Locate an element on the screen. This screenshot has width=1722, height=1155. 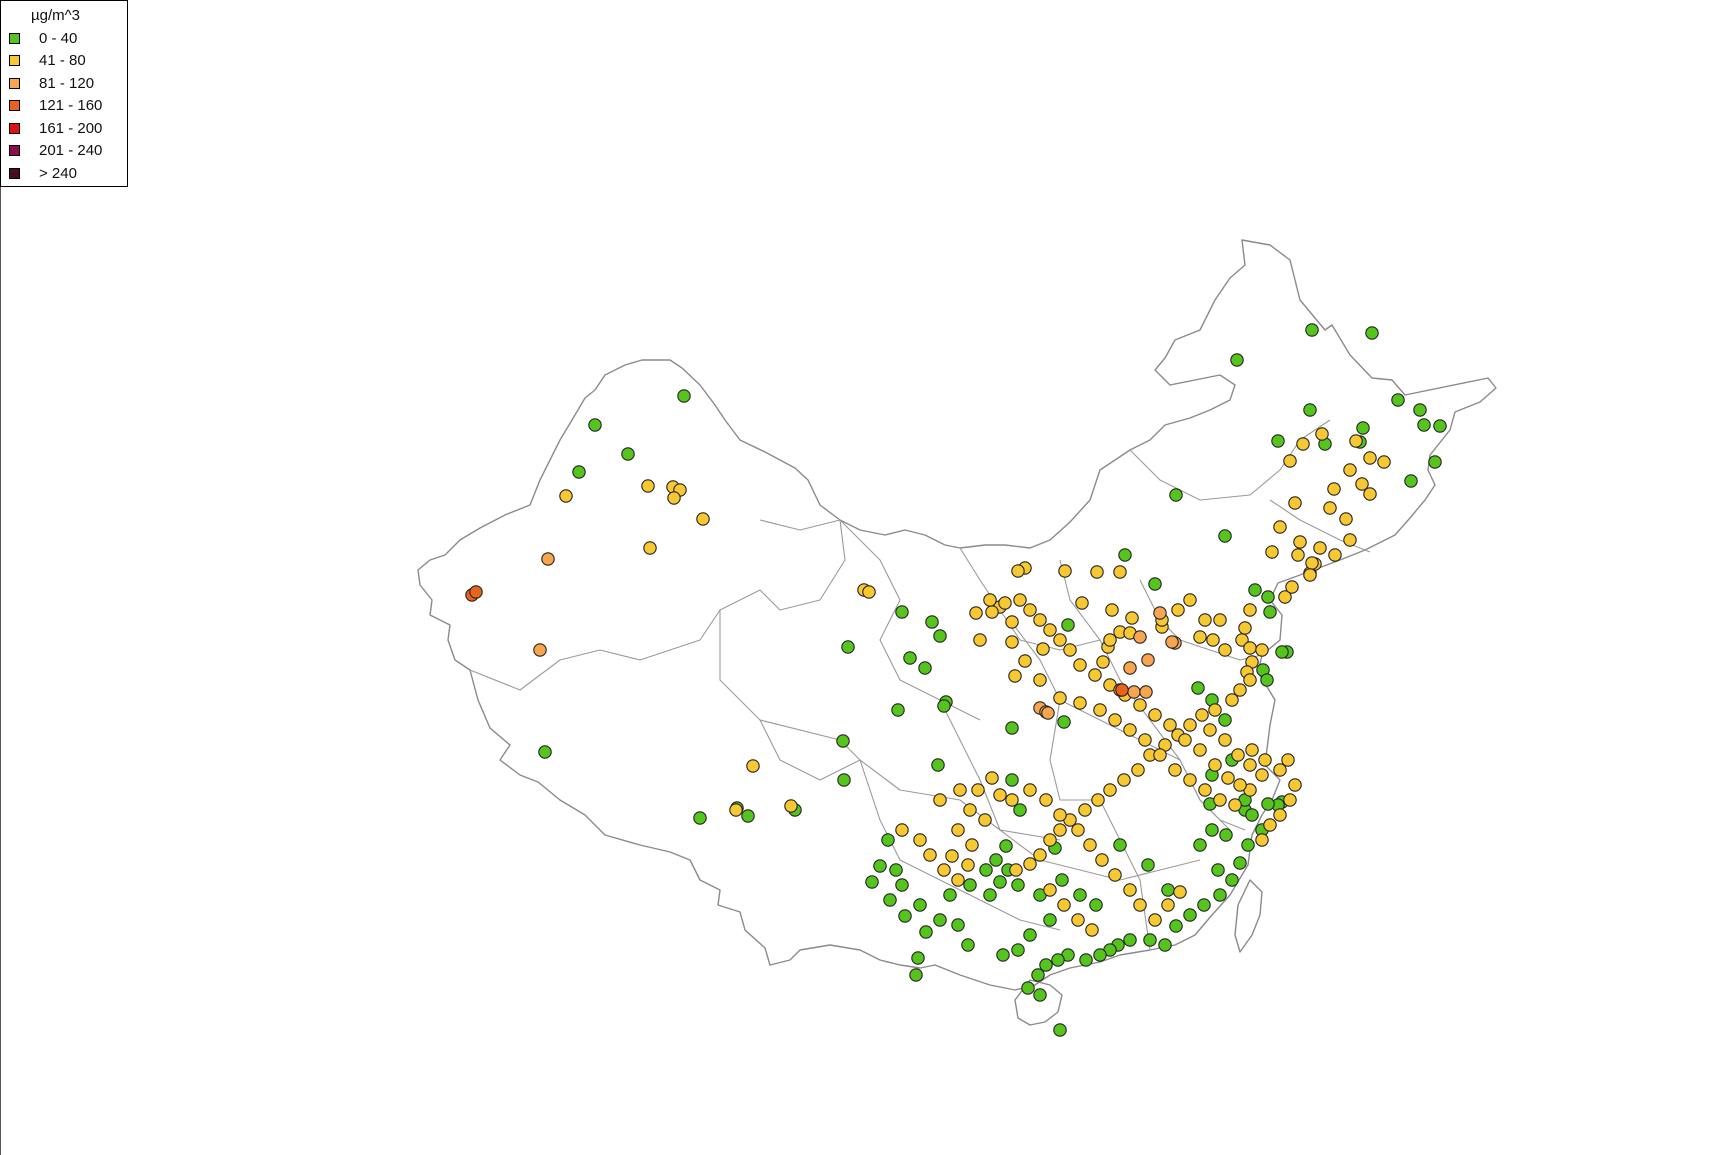
legend-item: 0 - 40 is located at coordinates (64, 38).